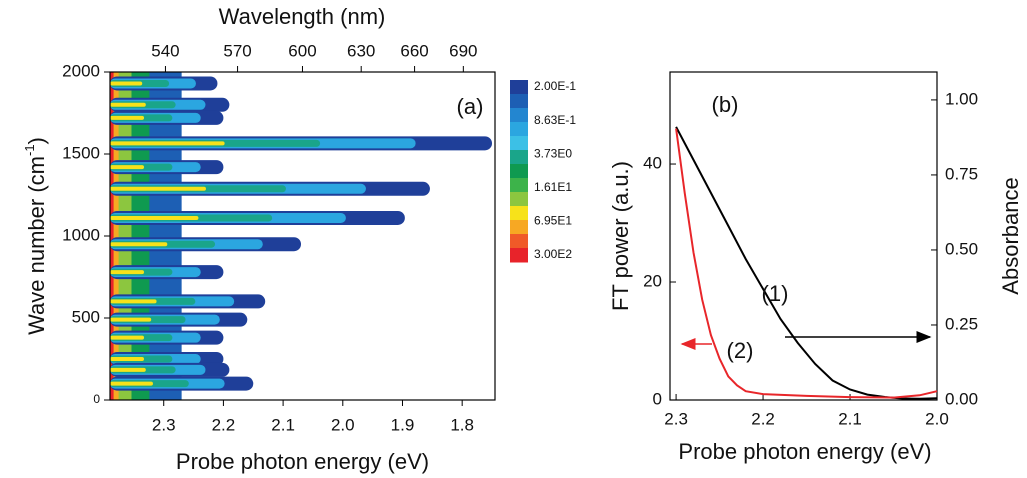 This screenshot has width=1027, height=478. I want to click on y-tick-label: 1500, so click(81, 152).